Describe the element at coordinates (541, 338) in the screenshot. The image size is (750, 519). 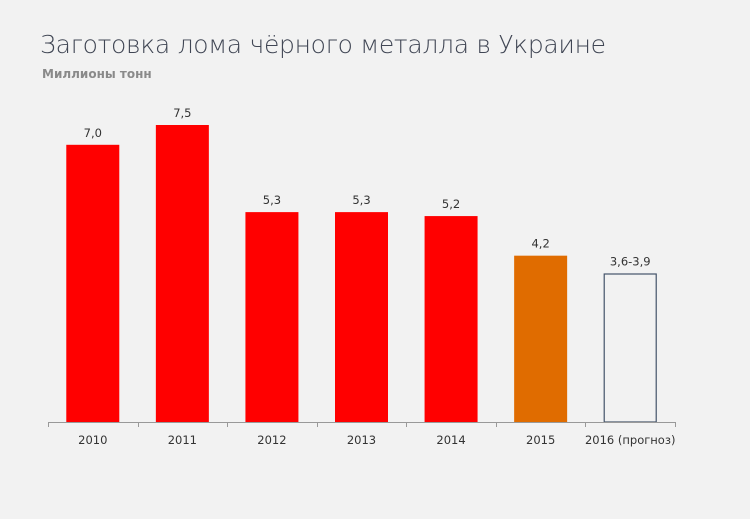
I see `bar-2015` at that location.